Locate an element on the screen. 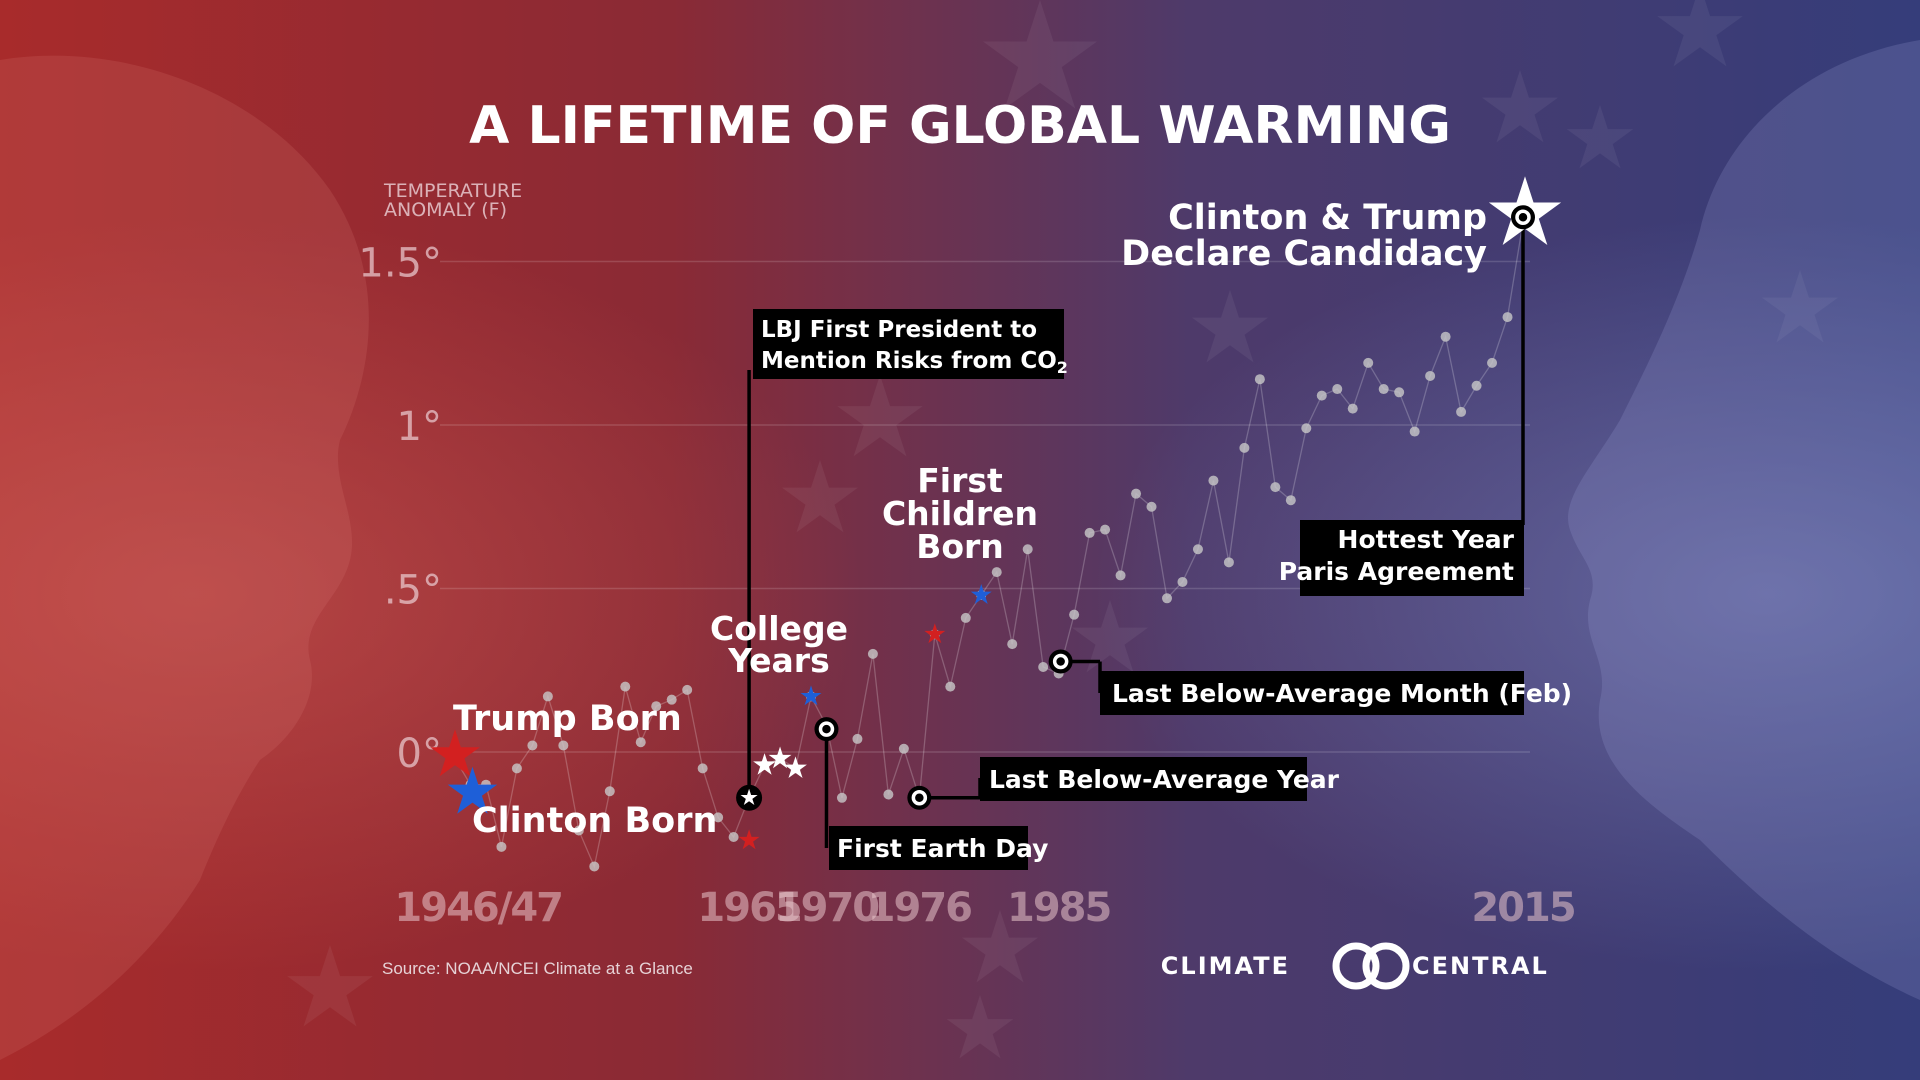  first-children-label-1: First is located at coordinates (960, 480).